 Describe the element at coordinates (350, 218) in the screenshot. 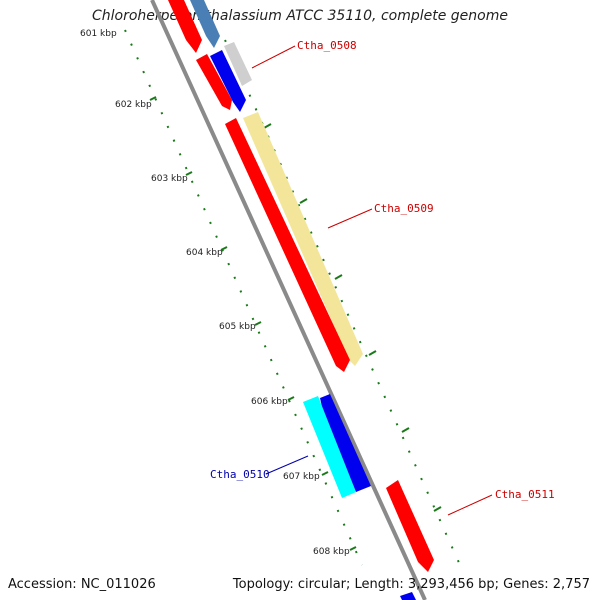

I see `leader-line-ctha0509` at that location.